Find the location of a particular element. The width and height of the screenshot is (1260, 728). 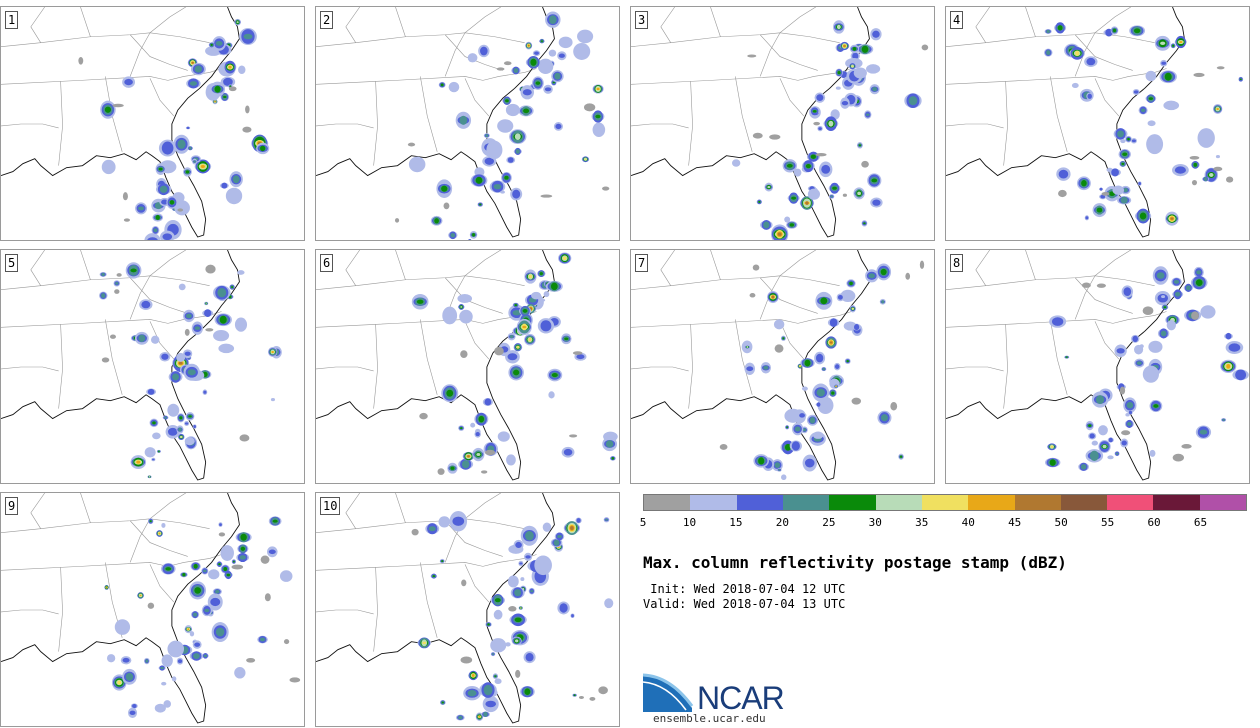

colorbar-tick-label: 40 is located at coordinates (968, 522).